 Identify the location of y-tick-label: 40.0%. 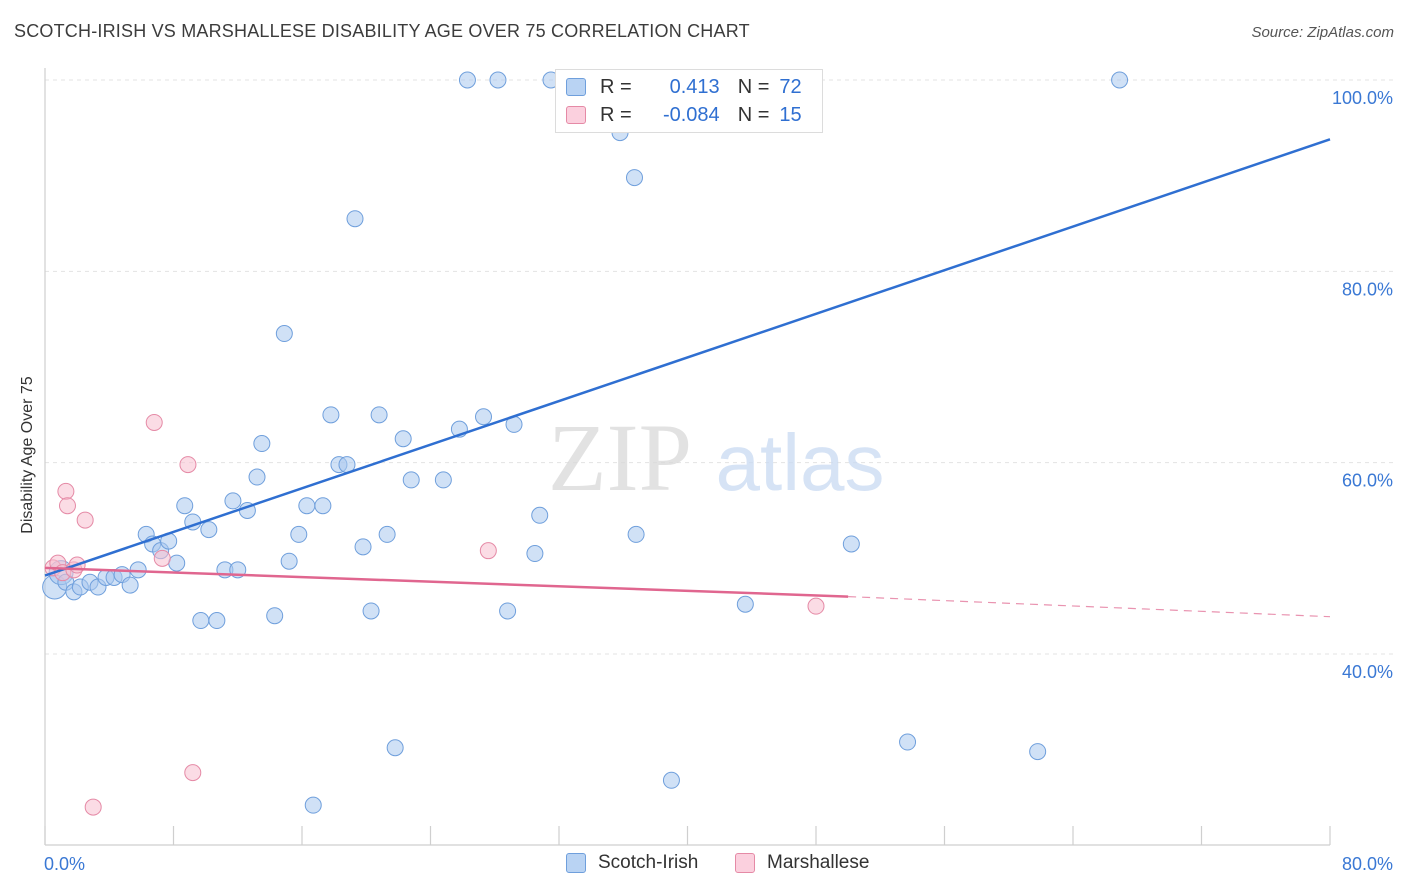
(1367, 672).